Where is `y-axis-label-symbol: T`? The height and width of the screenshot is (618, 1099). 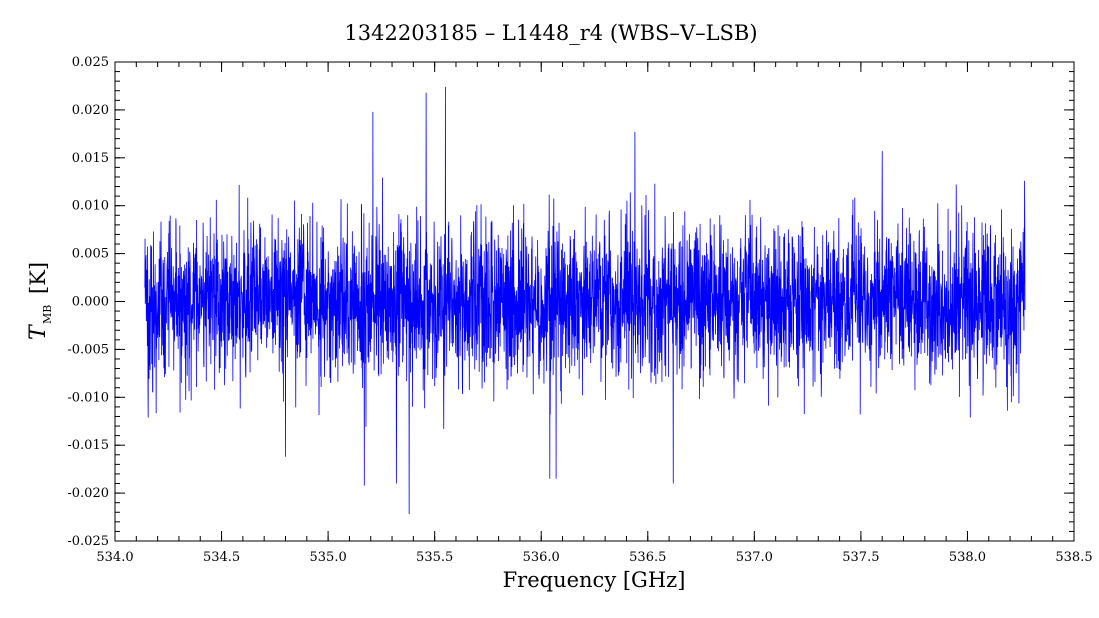 y-axis-label-symbol: T is located at coordinates (38, 331).